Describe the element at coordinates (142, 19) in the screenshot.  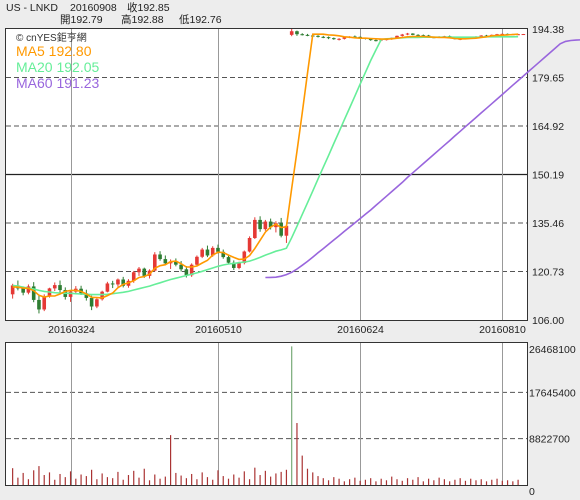
I see `high-label: 高192.88` at that location.